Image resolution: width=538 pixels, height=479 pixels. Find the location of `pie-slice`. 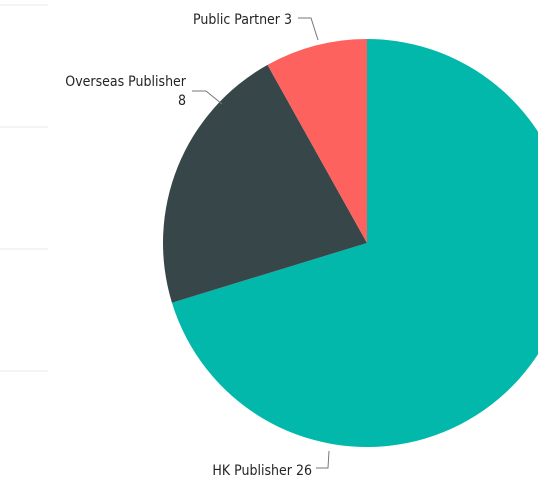

pie-slice is located at coordinates (317, 141).